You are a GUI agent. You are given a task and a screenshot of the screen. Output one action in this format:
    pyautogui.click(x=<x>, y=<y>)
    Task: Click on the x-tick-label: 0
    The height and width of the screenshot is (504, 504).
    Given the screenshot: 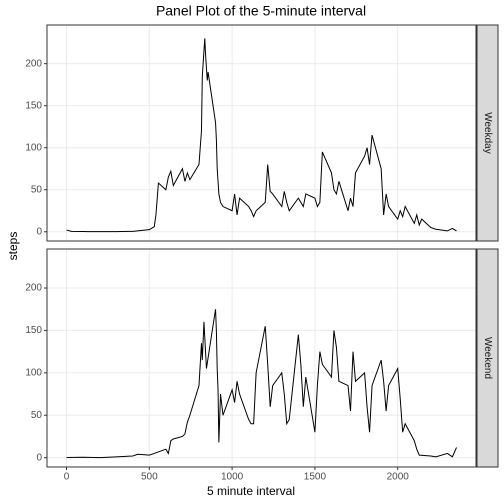 What is the action you would take?
    pyautogui.click(x=67, y=477)
    